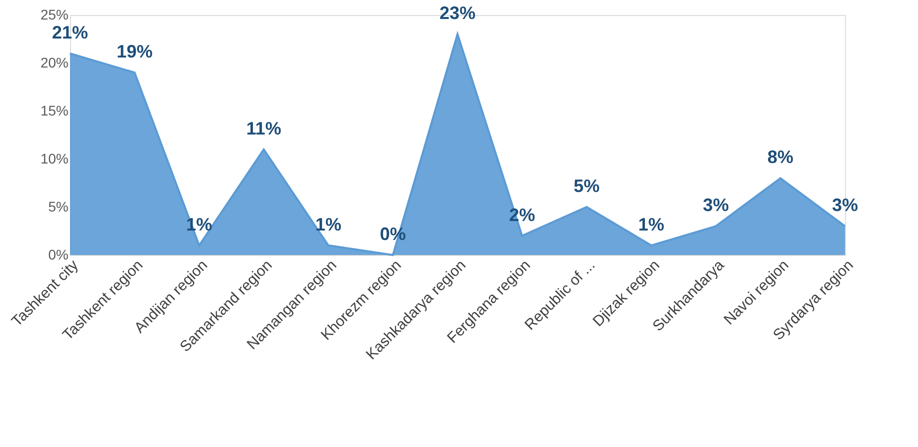 This screenshot has width=918, height=447. What do you see at coordinates (780, 157) in the screenshot?
I see `data-label: 8%` at bounding box center [780, 157].